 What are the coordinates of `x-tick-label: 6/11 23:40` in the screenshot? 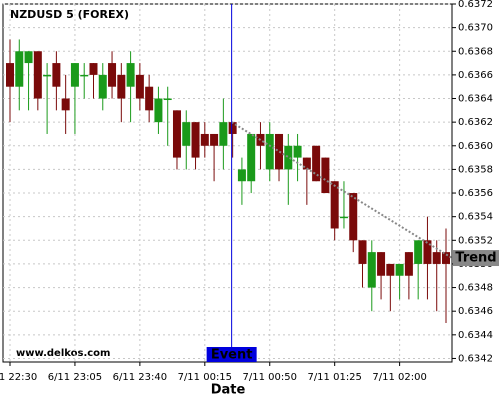 It's located at (140, 377).